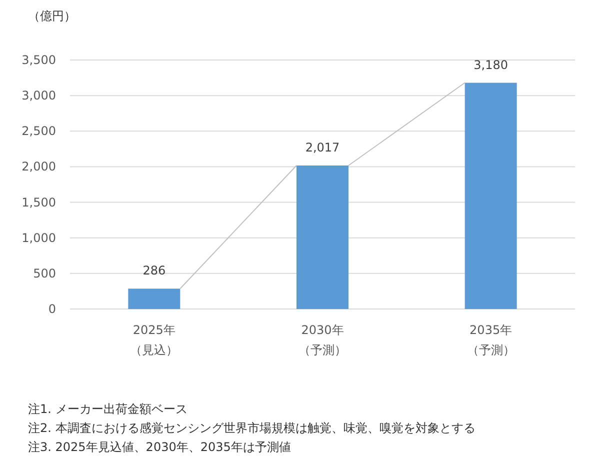 The height and width of the screenshot is (475, 609). Describe the element at coordinates (154, 340) in the screenshot. I see `x-tick-label: 2025年（見込）` at that location.